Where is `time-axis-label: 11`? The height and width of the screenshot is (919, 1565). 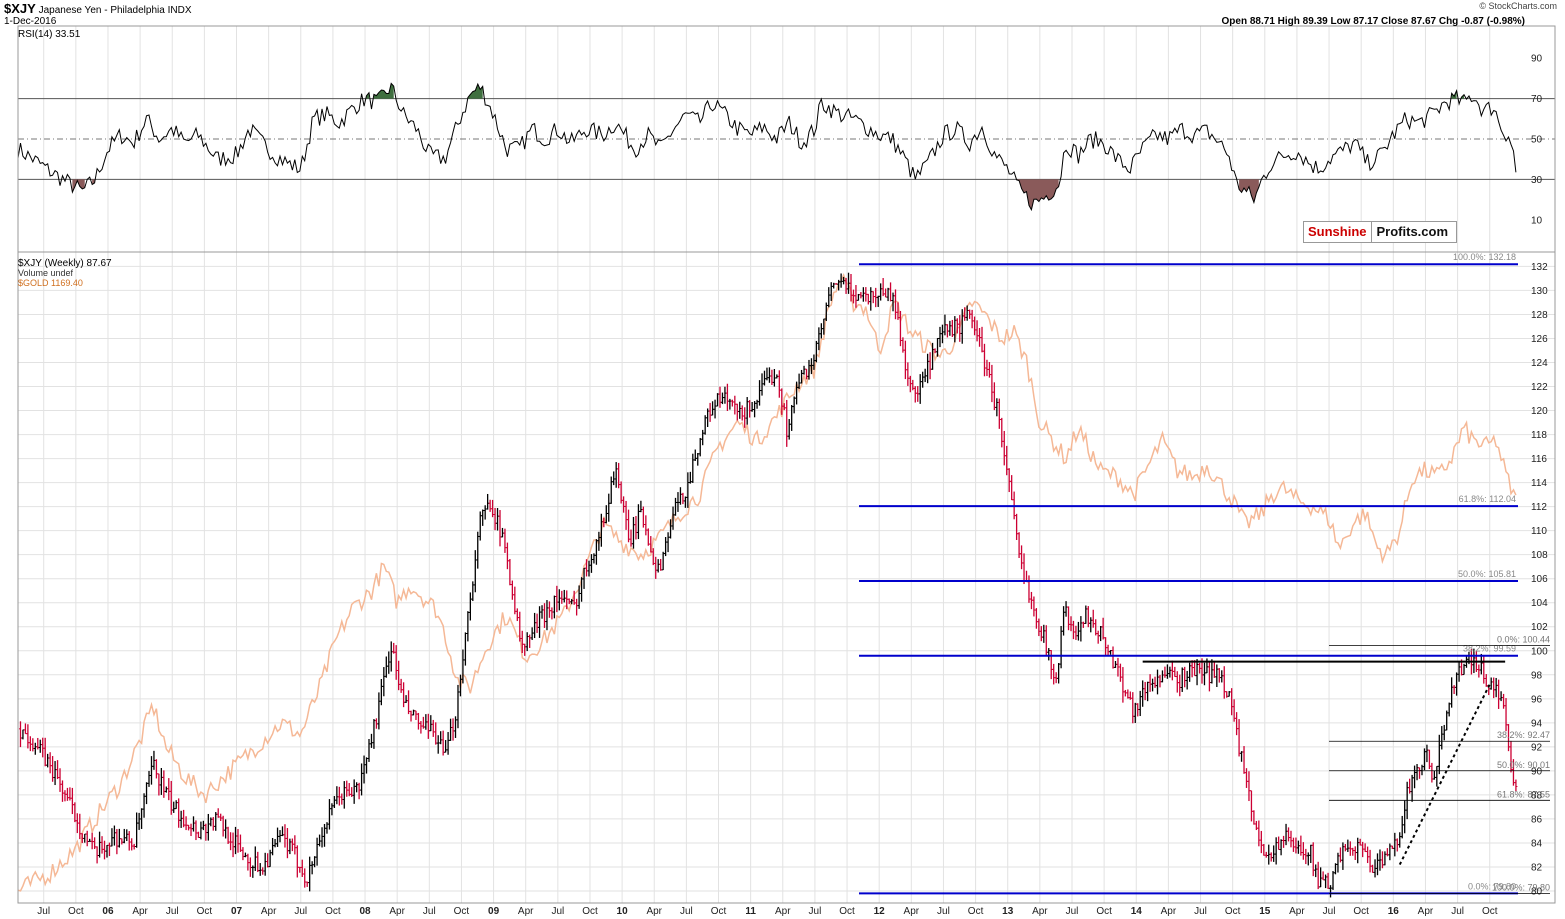
time-axis-label: 11 is located at coordinates (750, 911).